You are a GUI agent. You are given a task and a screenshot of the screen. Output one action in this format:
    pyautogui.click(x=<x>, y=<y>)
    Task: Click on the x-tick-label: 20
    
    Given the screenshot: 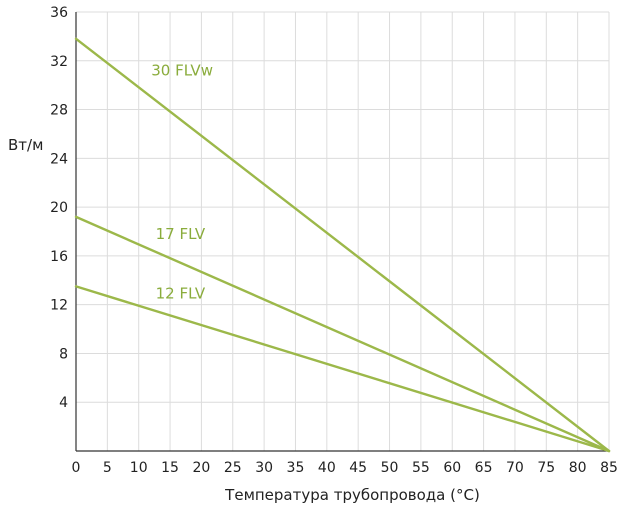 What is the action you would take?
    pyautogui.click(x=201, y=468)
    